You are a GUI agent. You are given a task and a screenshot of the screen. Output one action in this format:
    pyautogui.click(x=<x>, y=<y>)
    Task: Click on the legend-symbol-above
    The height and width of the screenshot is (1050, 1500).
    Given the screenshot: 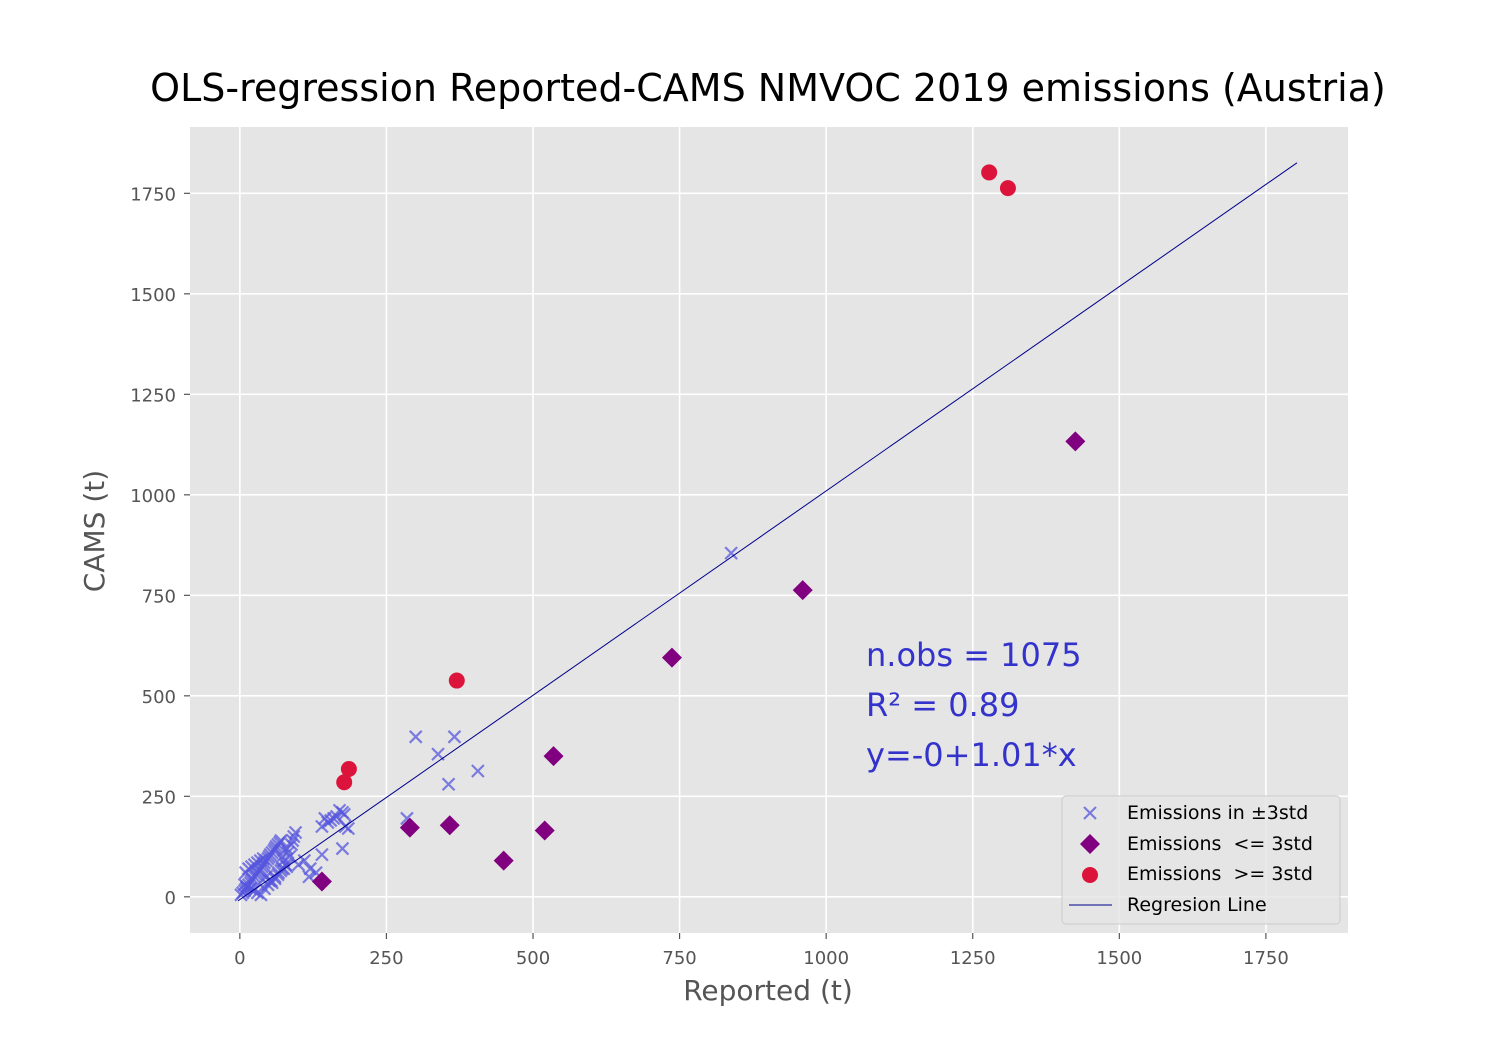 What is the action you would take?
    pyautogui.click(x=1090, y=875)
    